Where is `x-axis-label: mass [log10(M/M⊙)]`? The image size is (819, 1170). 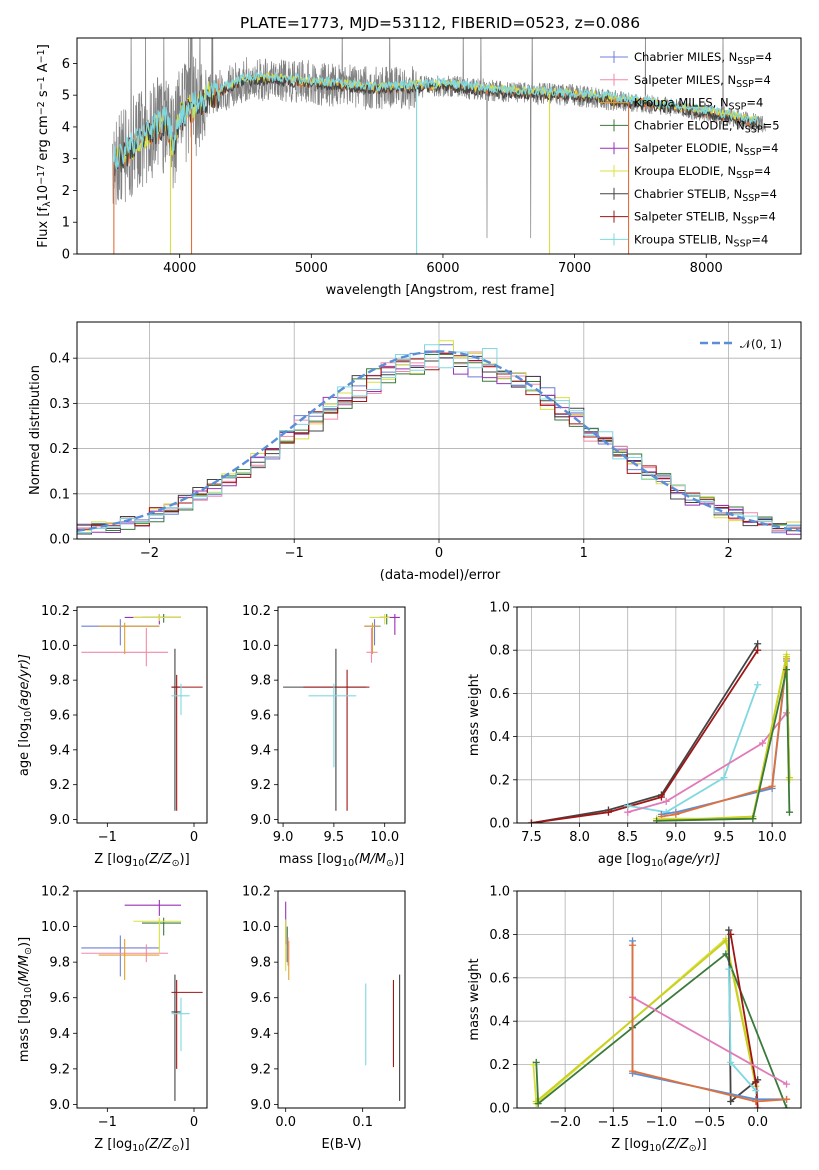 x-axis-label: mass [log10(M/M⊙)] is located at coordinates (341, 860).